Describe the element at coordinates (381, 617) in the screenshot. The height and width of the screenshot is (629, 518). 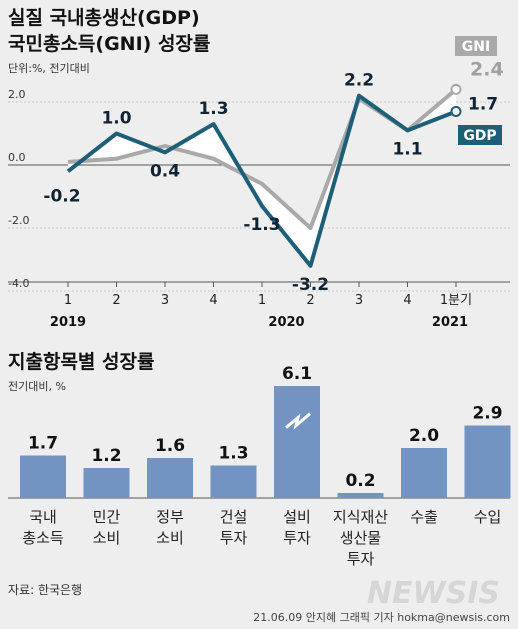
I see `credit-label: 21.06.09 안지혜 그래픽 기자 hokma@newsis.com` at that location.